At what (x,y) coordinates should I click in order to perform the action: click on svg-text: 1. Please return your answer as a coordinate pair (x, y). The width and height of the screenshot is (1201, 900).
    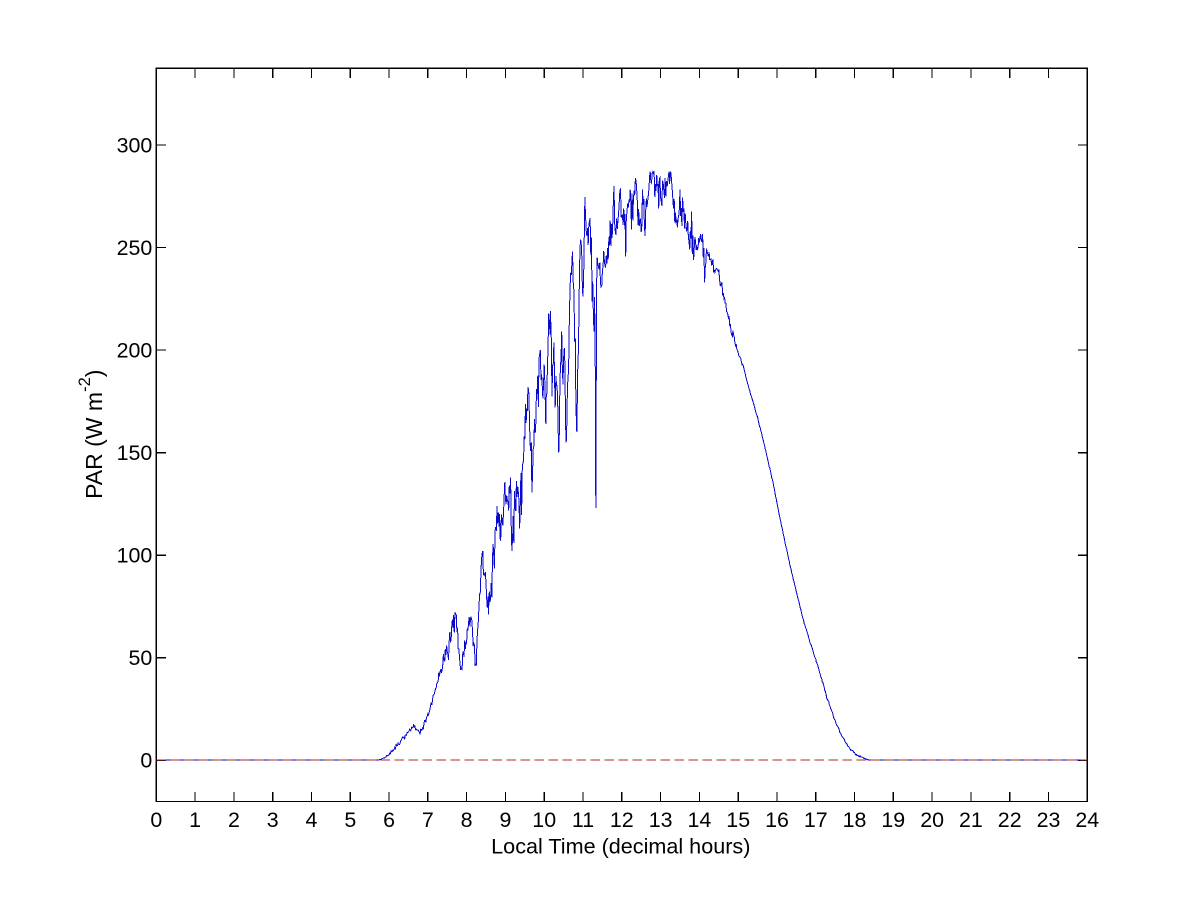
    Looking at the image, I should click on (195, 820).